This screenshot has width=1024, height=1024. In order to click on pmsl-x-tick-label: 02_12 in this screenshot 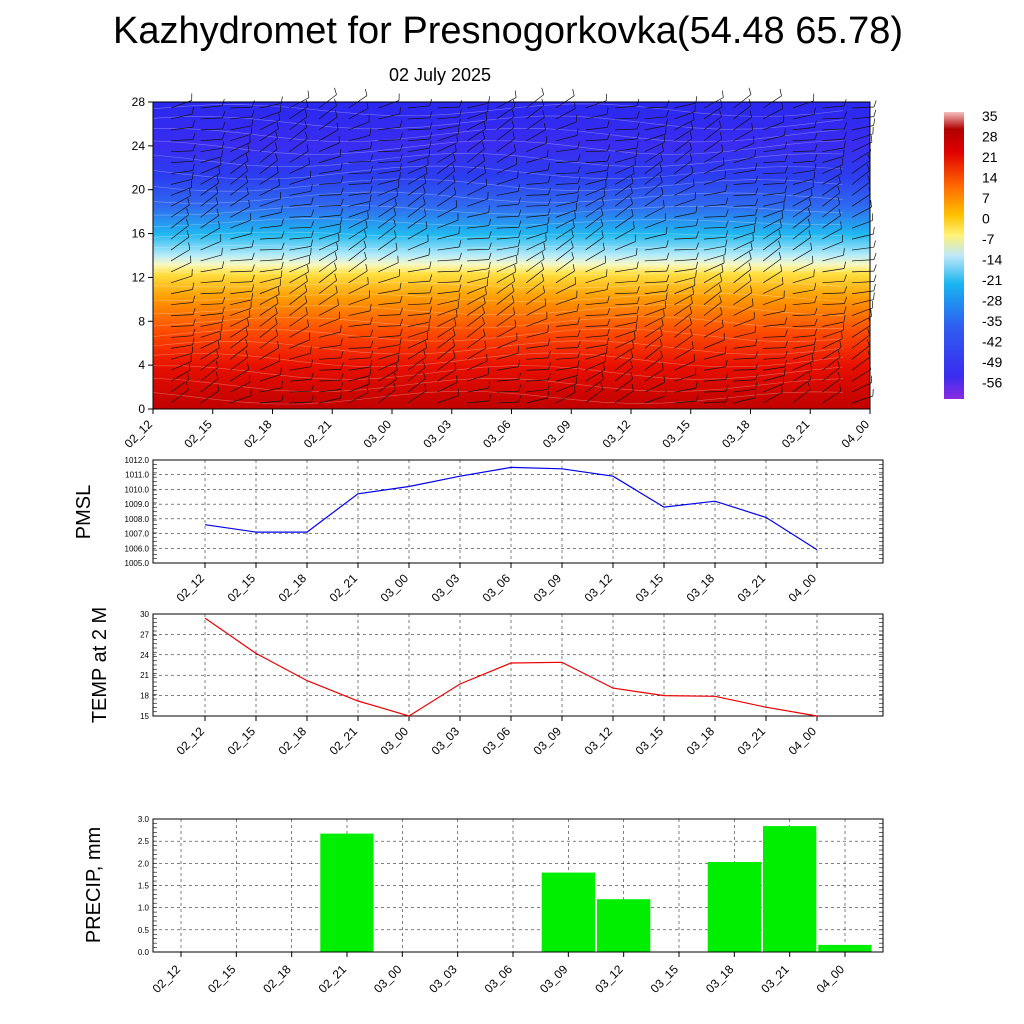, I will do `click(191, 588)`.